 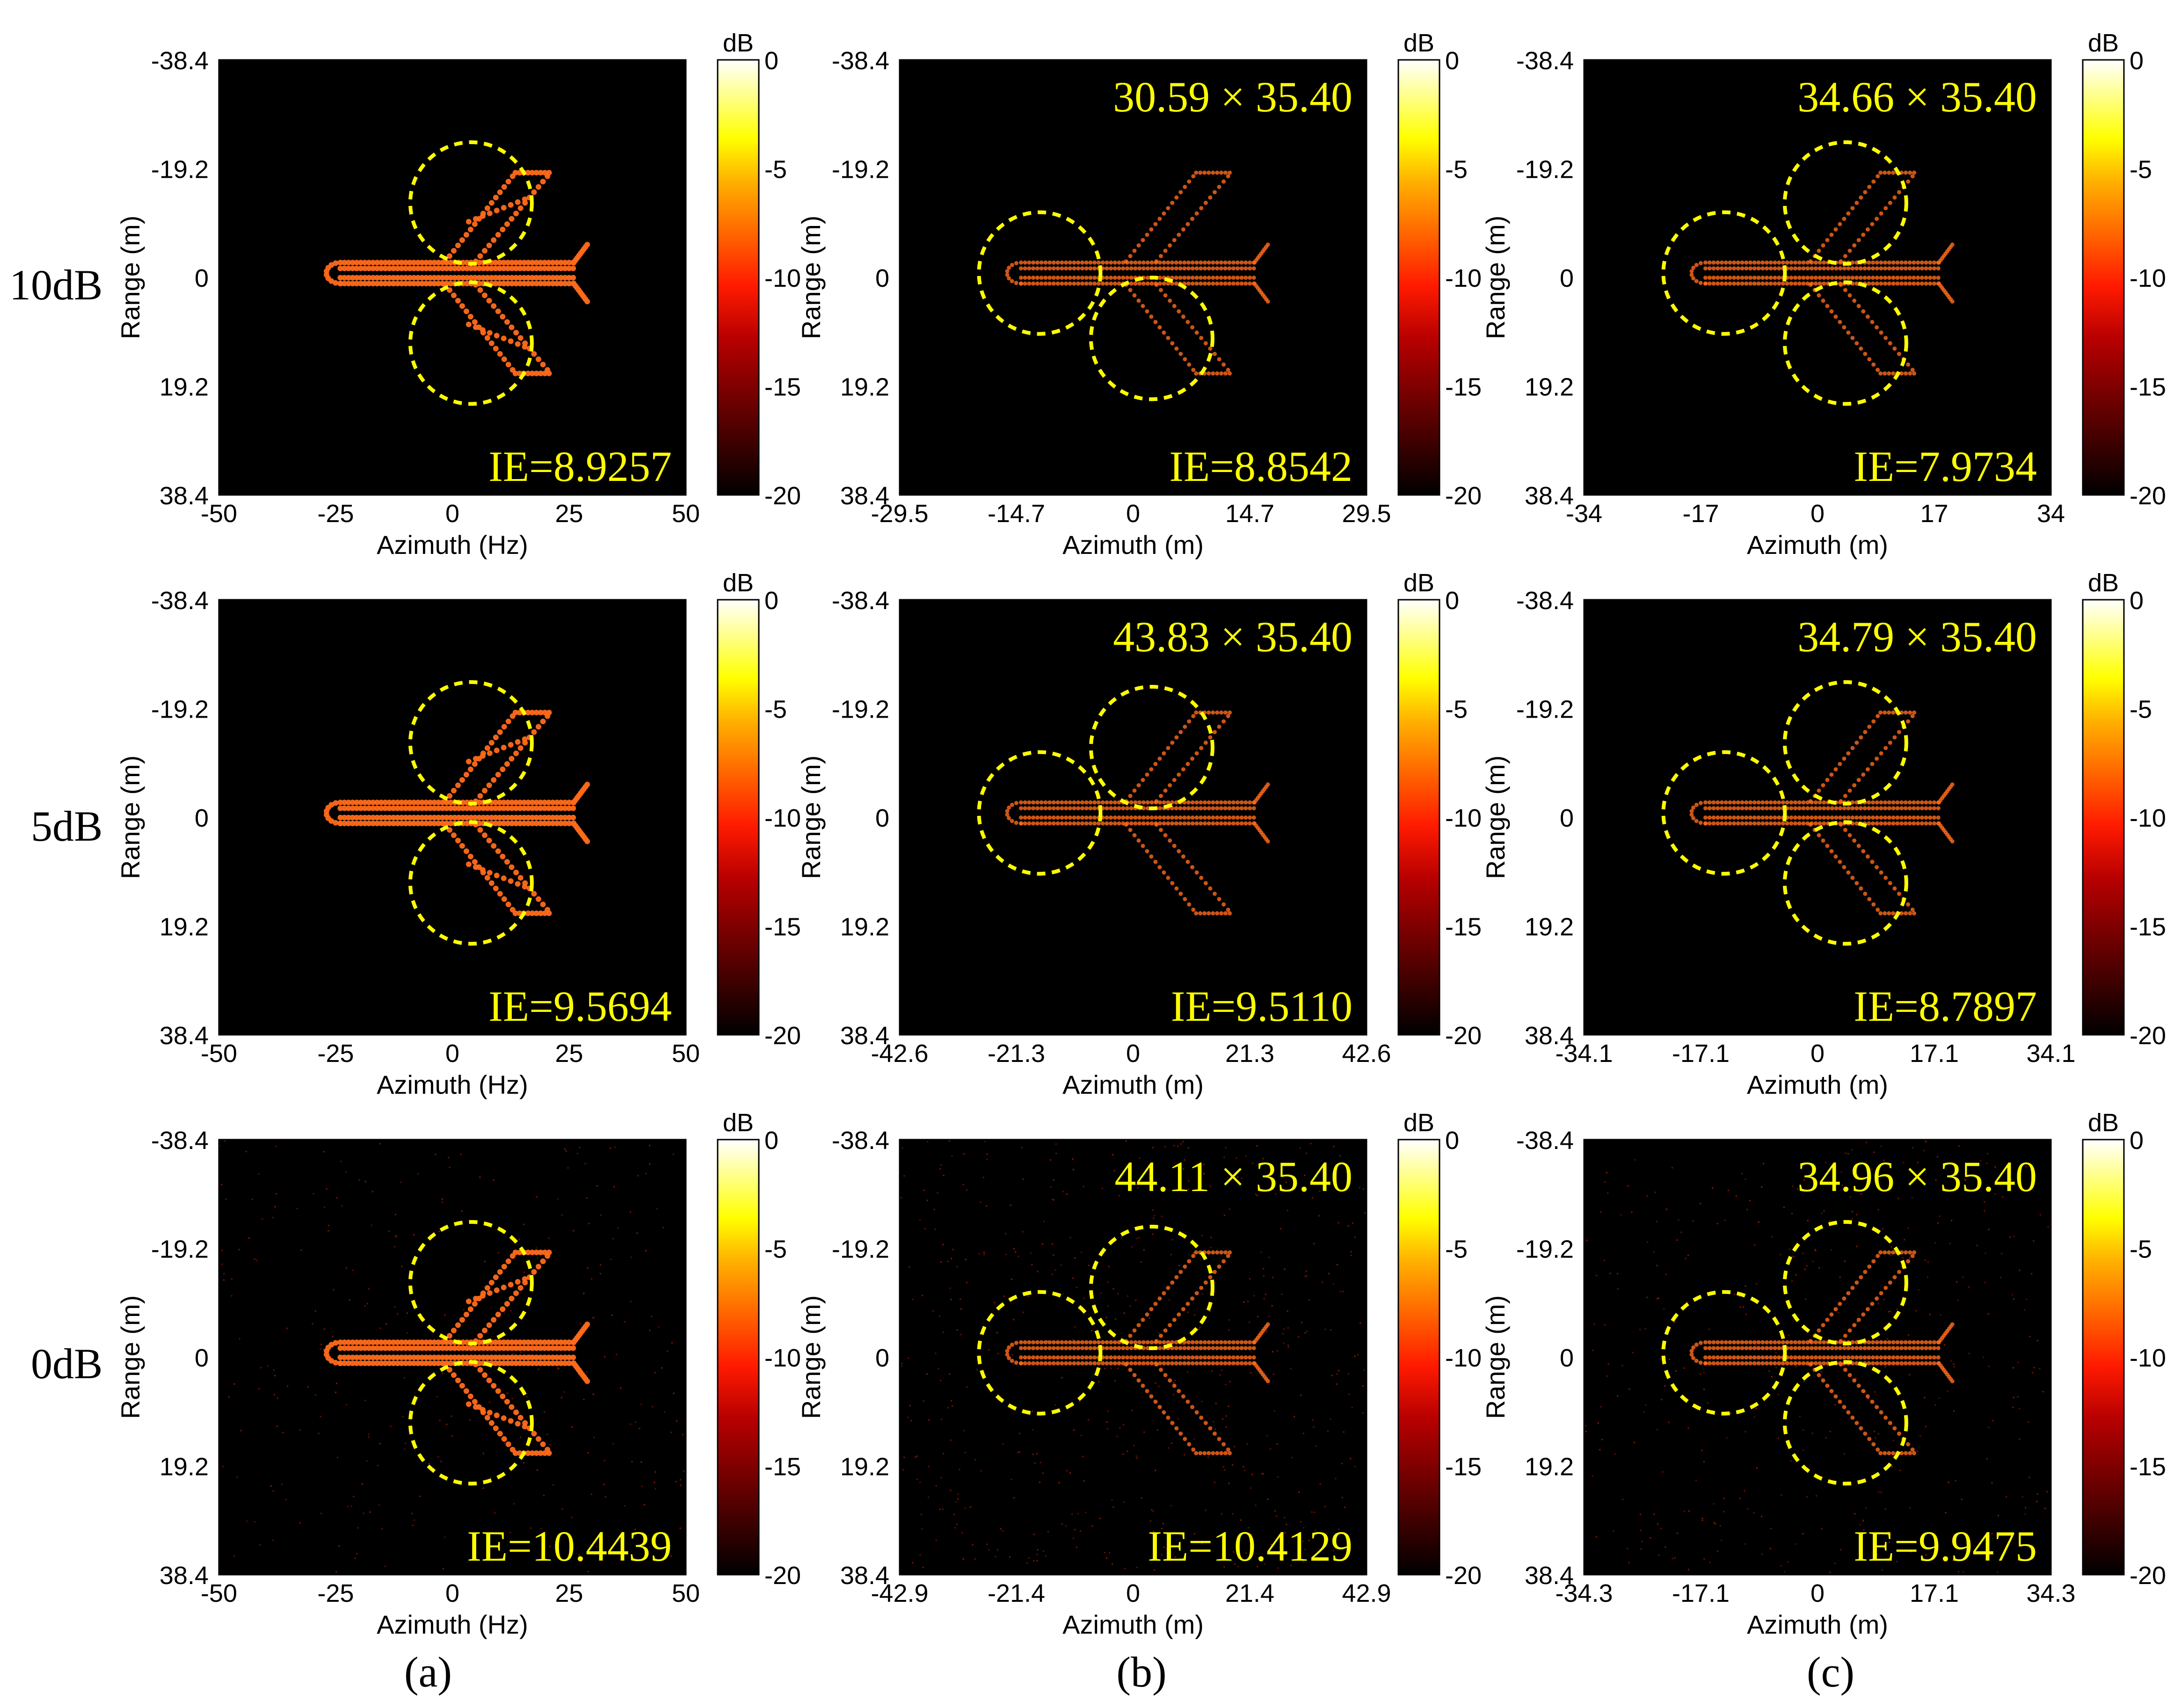 I want to click on x-tick-label: 50, so click(x=686, y=1053).